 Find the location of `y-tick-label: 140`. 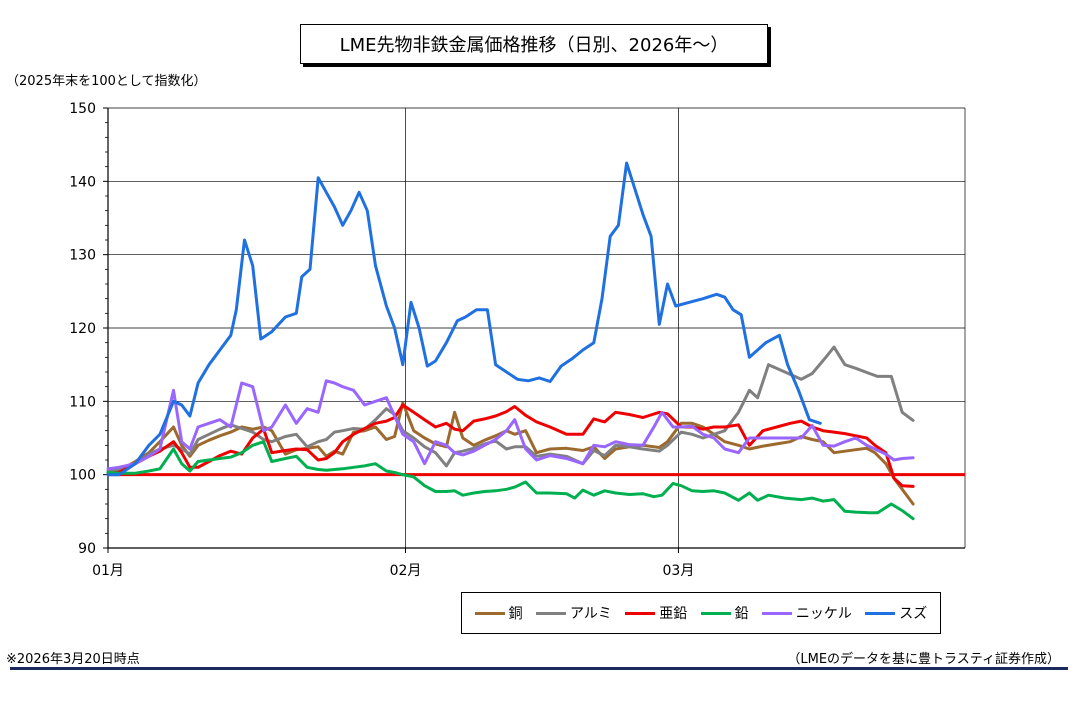

y-tick-label: 140 is located at coordinates (82, 182).